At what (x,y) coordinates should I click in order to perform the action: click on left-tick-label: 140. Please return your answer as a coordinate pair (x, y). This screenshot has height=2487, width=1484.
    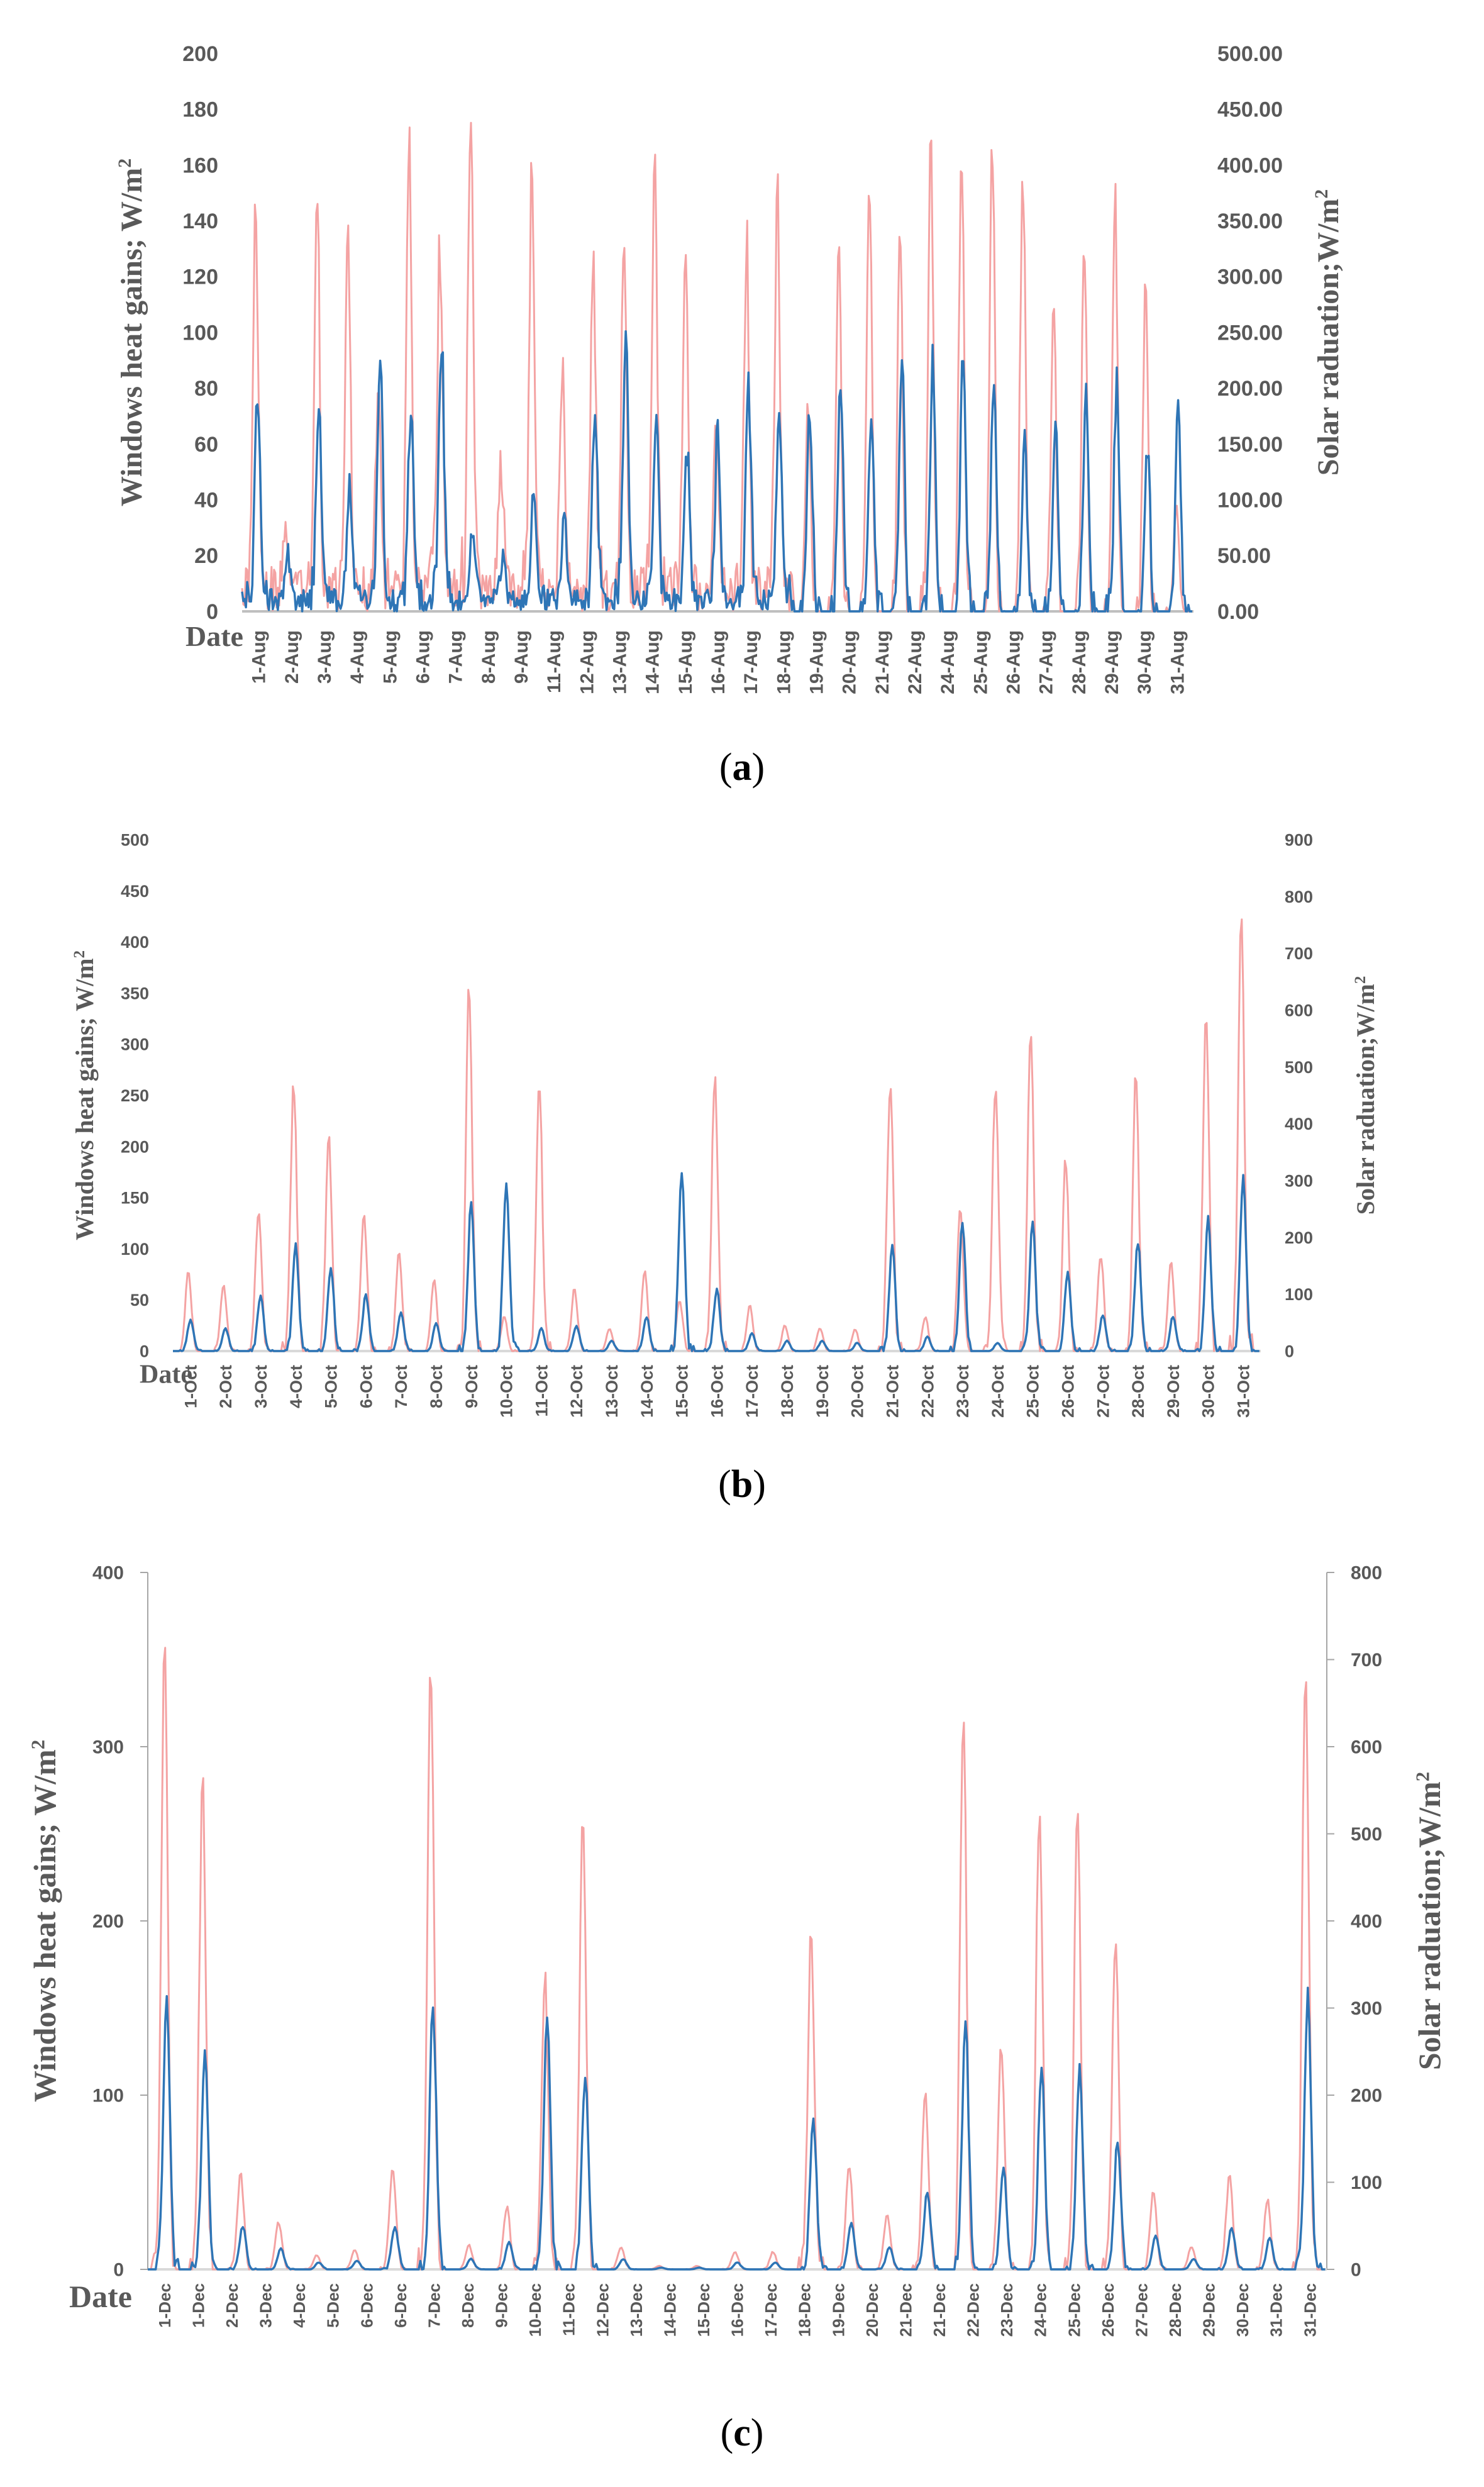
    Looking at the image, I should click on (200, 221).